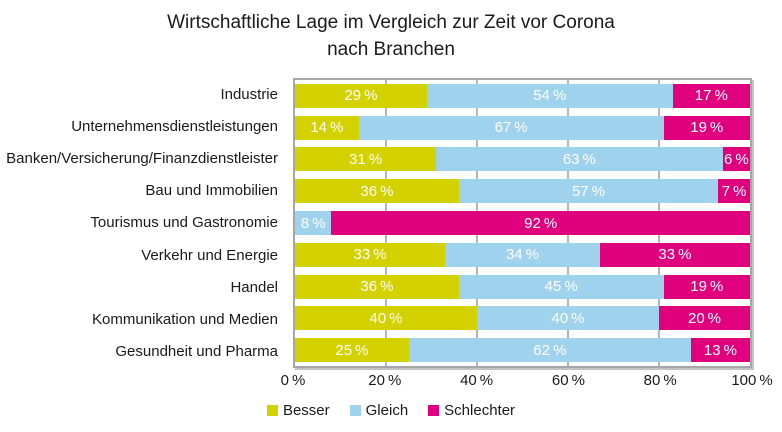  I want to click on bar-value-label: 7 %, so click(734, 191).